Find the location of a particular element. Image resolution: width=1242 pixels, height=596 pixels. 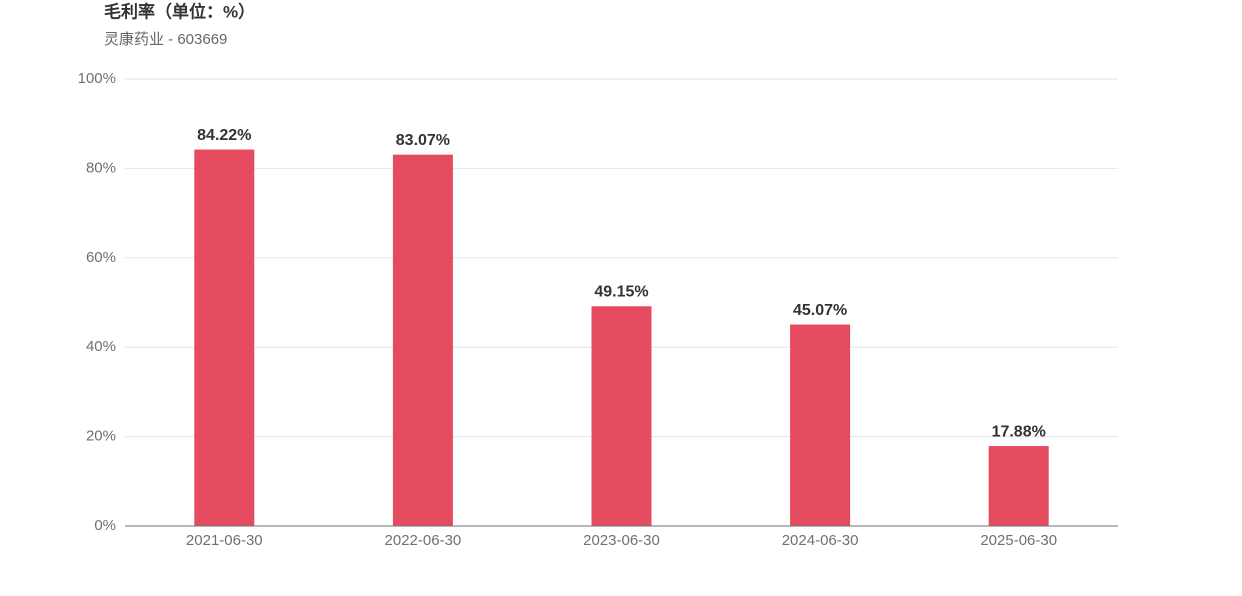

x-tick-label: 2023-06-30 is located at coordinates (621, 540).